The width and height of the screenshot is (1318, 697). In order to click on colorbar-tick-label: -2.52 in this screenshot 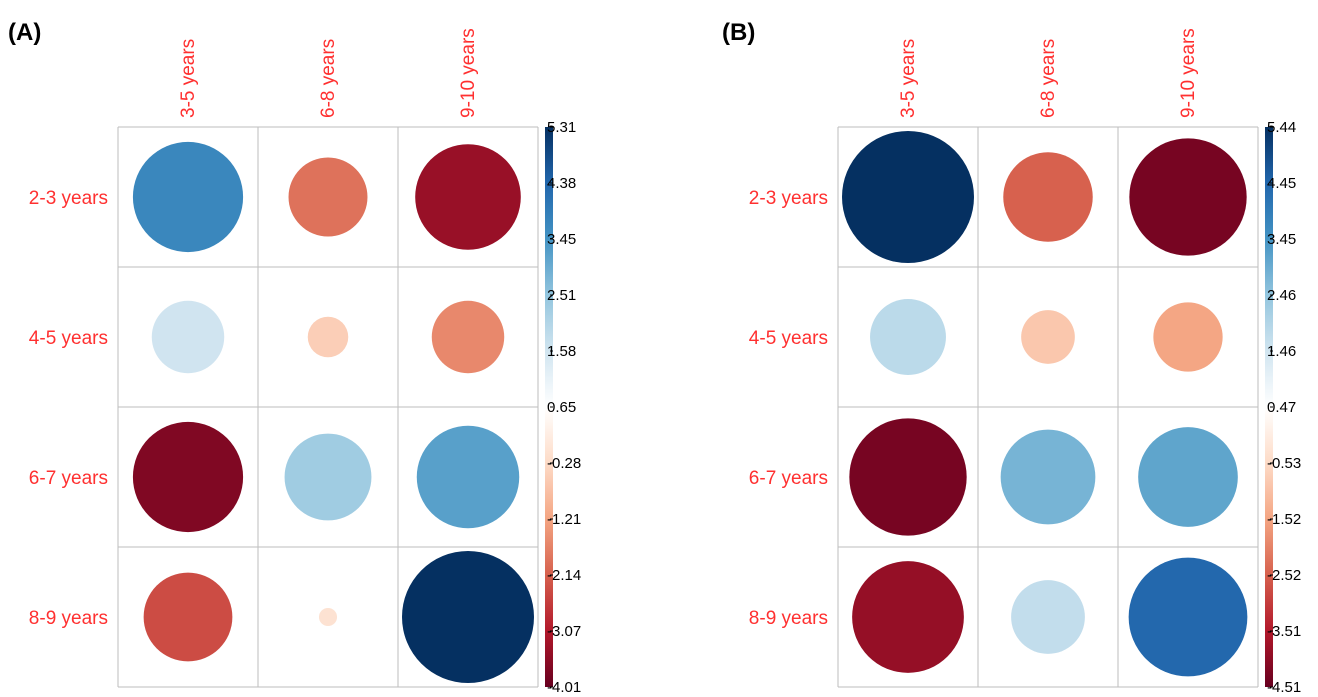, I will do `click(1284, 575)`.